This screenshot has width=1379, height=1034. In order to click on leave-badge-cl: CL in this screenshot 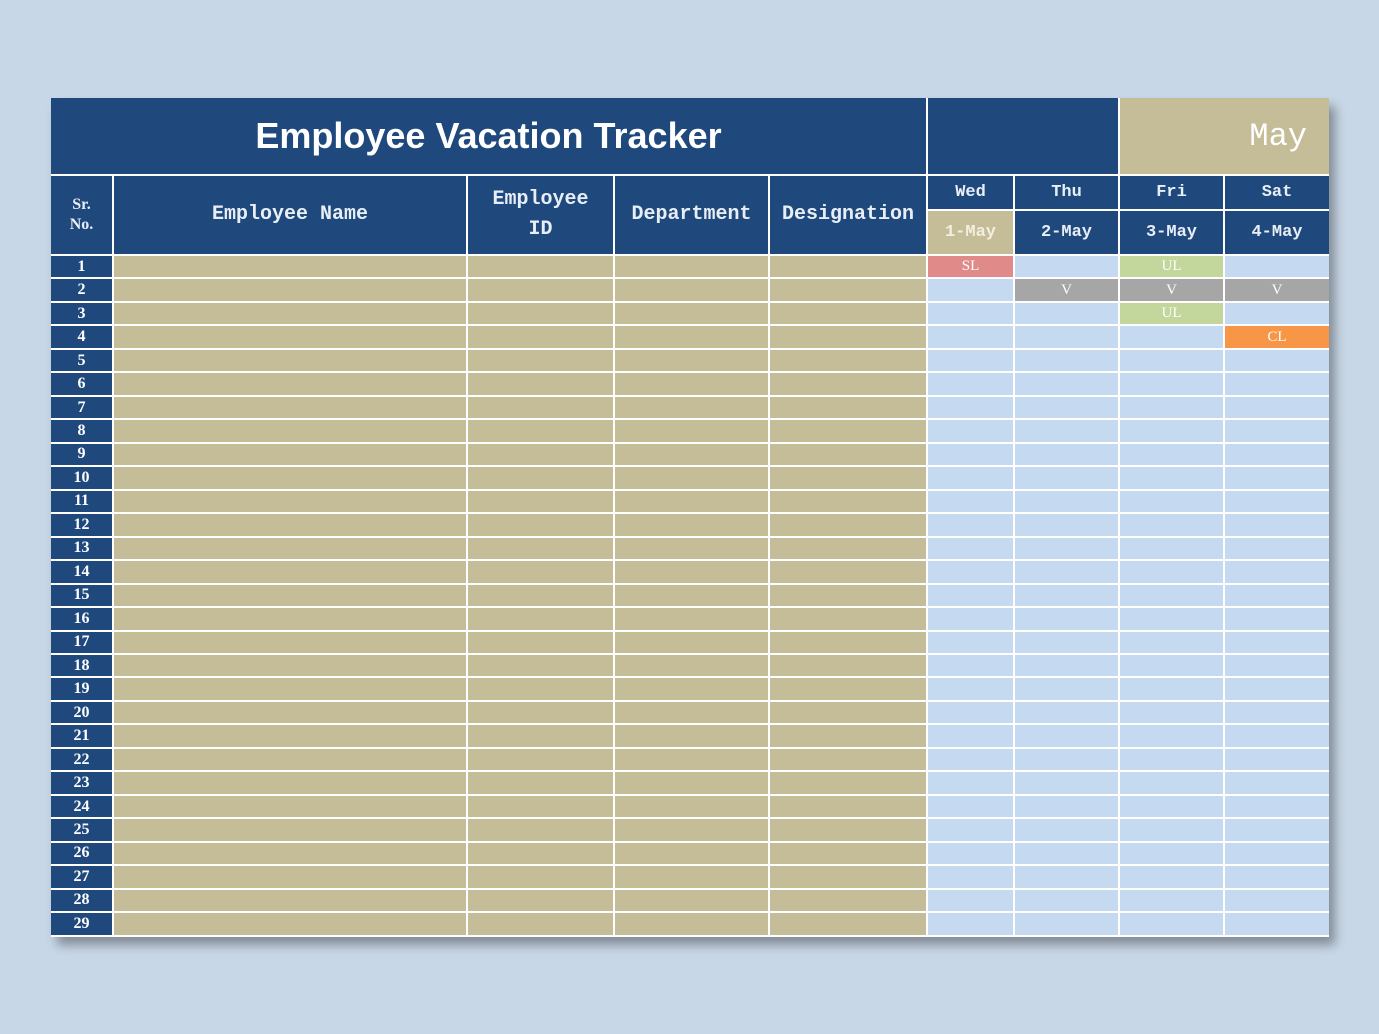, I will do `click(1277, 337)`.